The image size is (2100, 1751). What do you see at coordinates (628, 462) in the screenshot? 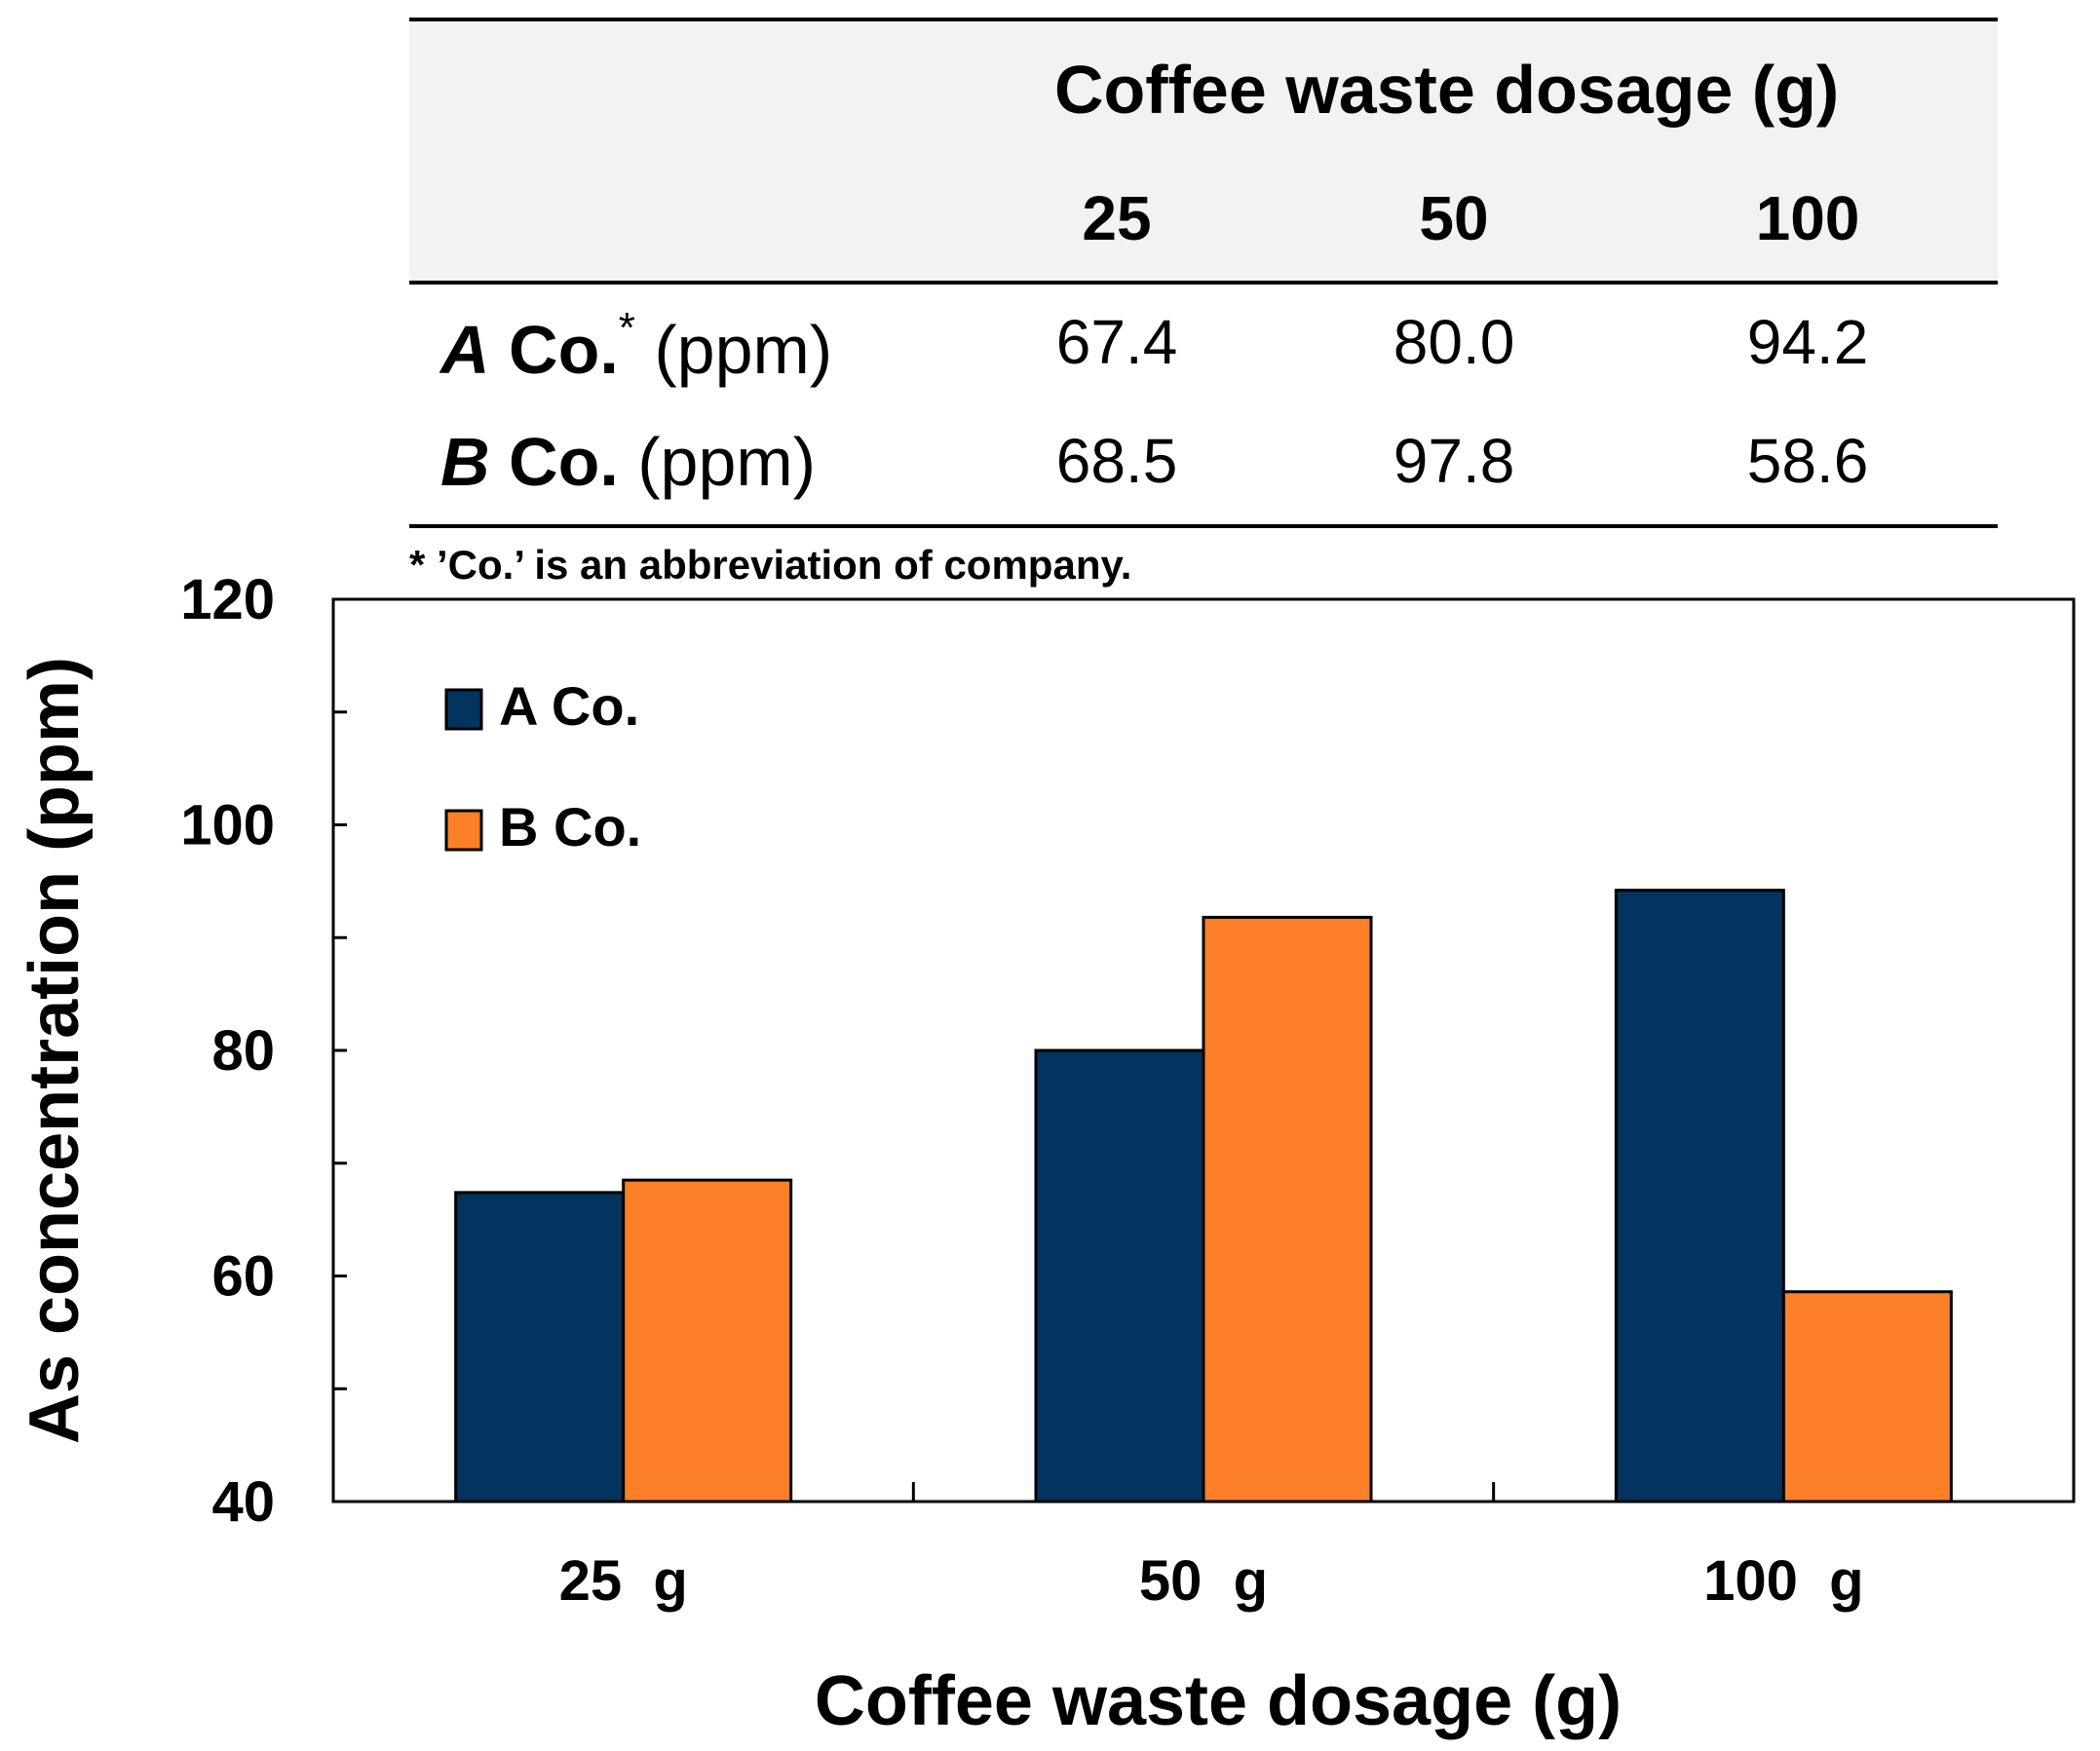
I see `row-label-b: B Co. (ppm)` at bounding box center [628, 462].